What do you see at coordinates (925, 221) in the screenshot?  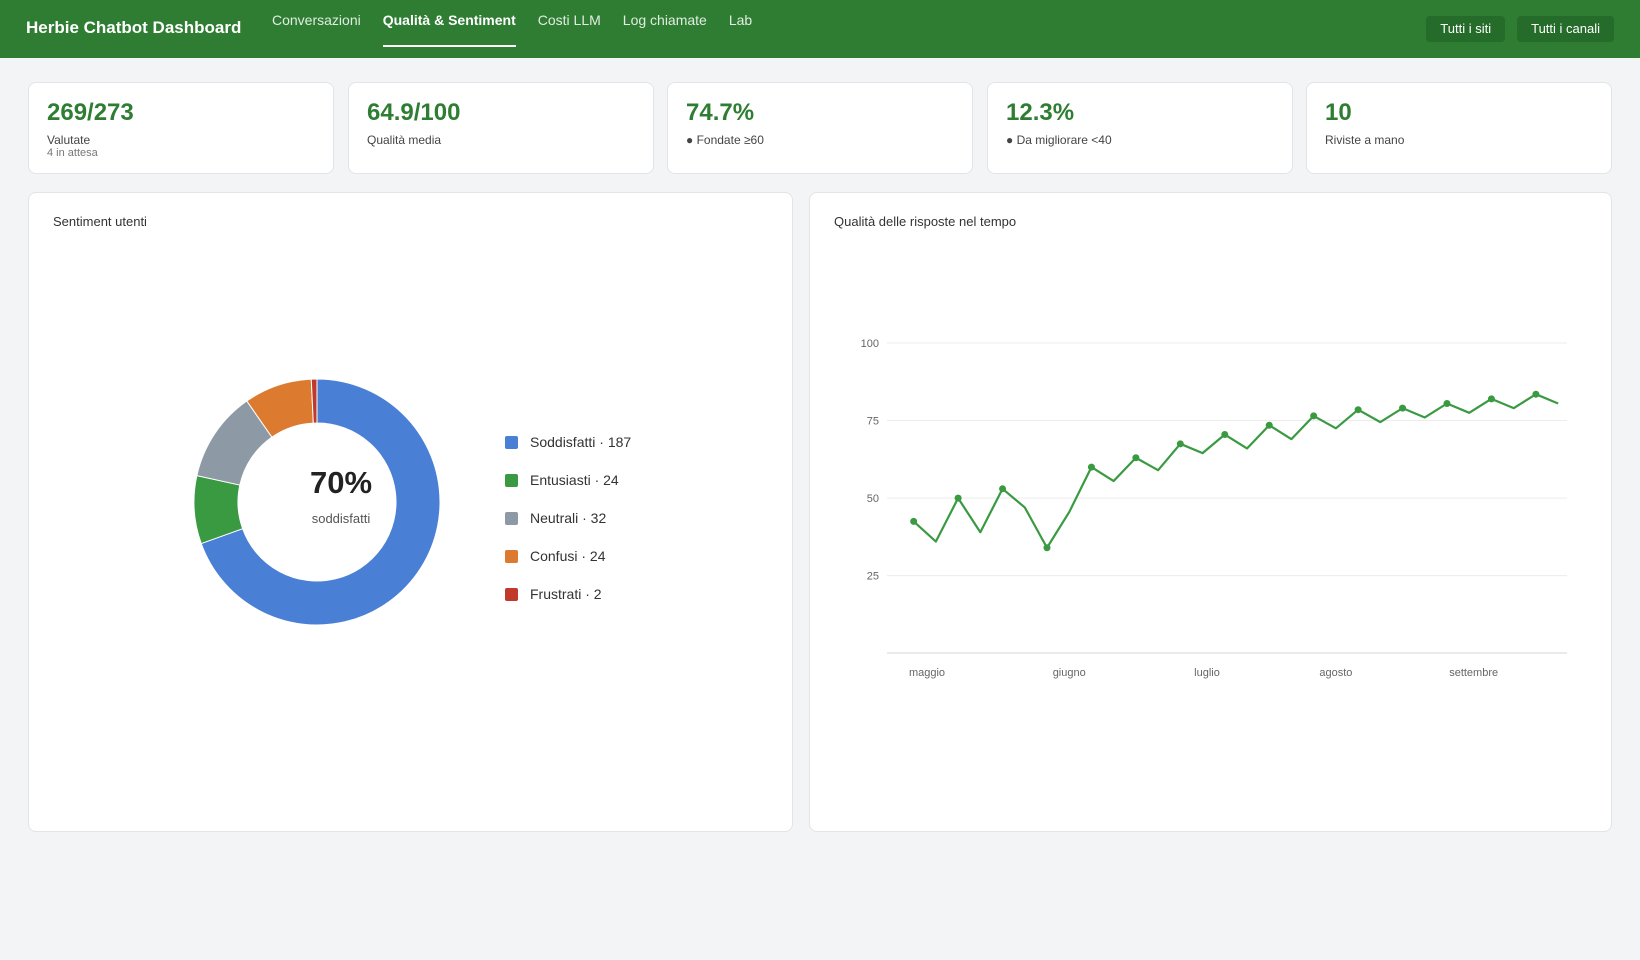 I see `panel-title: Qualità delle risposte nel tempo` at bounding box center [925, 221].